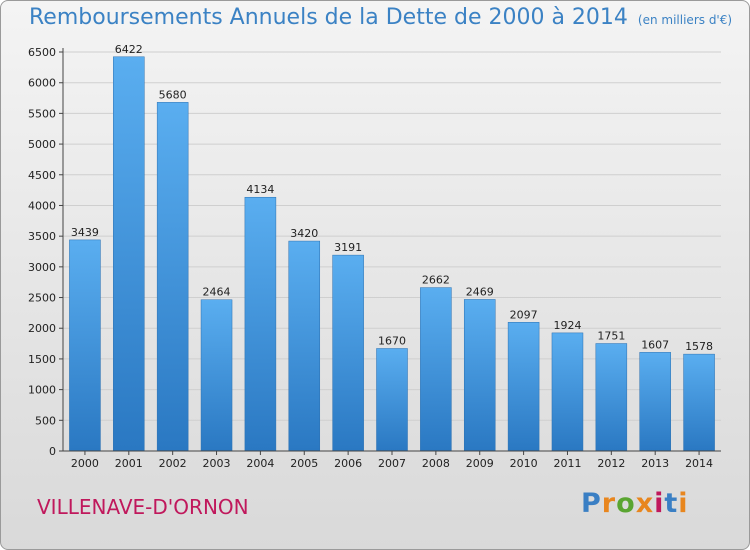 The width and height of the screenshot is (750, 550). I want to click on x-tick-label-2000: 2000, so click(85, 463).